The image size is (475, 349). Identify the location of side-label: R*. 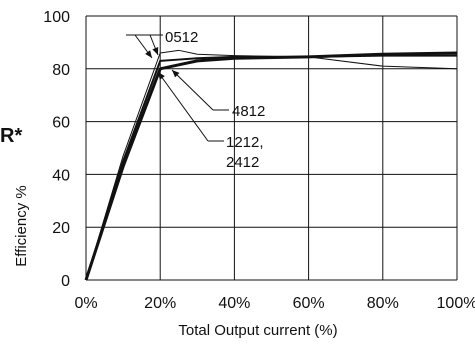
(11, 136).